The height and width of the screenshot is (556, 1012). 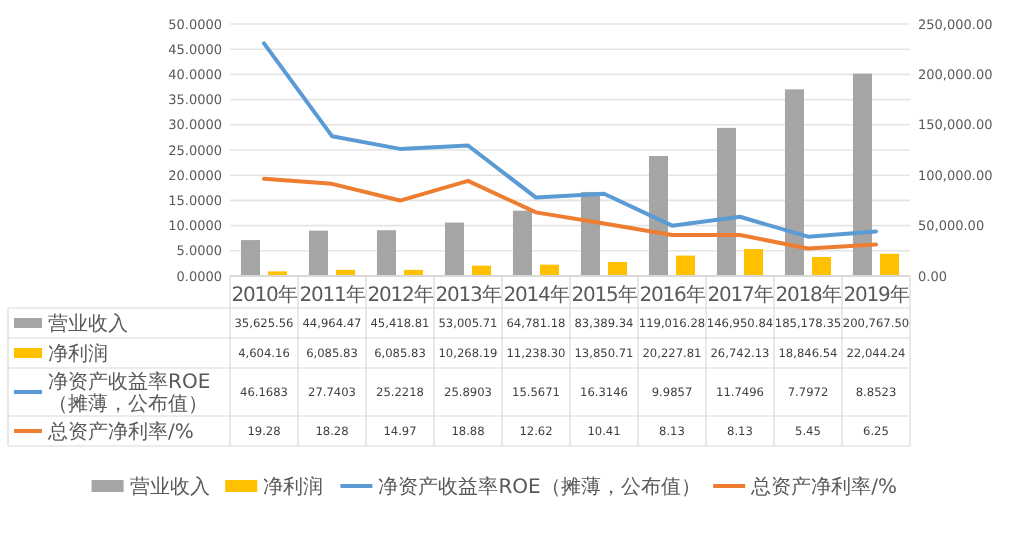 What do you see at coordinates (400, 295) in the screenshot?
I see `x-tick-label: 2012年` at bounding box center [400, 295].